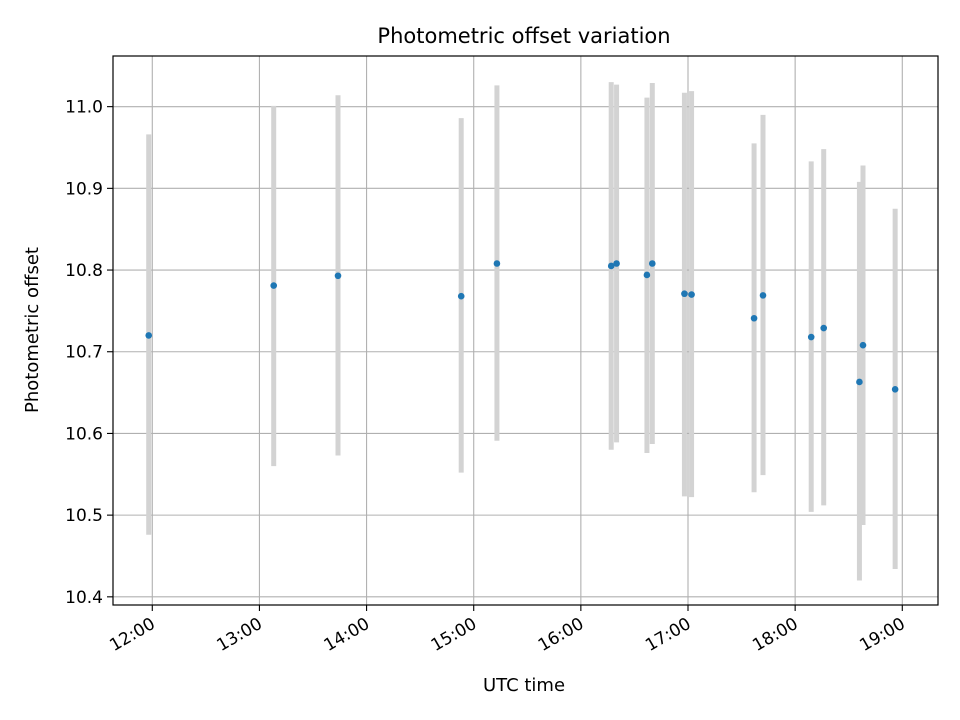  I want to click on y-tick-label: 10.8, so click(84, 271).